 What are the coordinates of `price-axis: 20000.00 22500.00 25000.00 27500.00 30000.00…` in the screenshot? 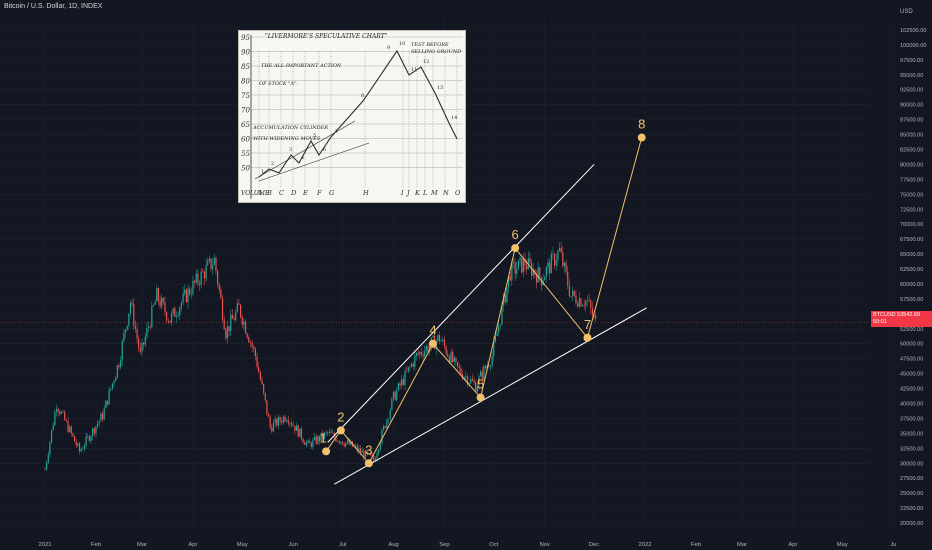 It's located at (913, 277).